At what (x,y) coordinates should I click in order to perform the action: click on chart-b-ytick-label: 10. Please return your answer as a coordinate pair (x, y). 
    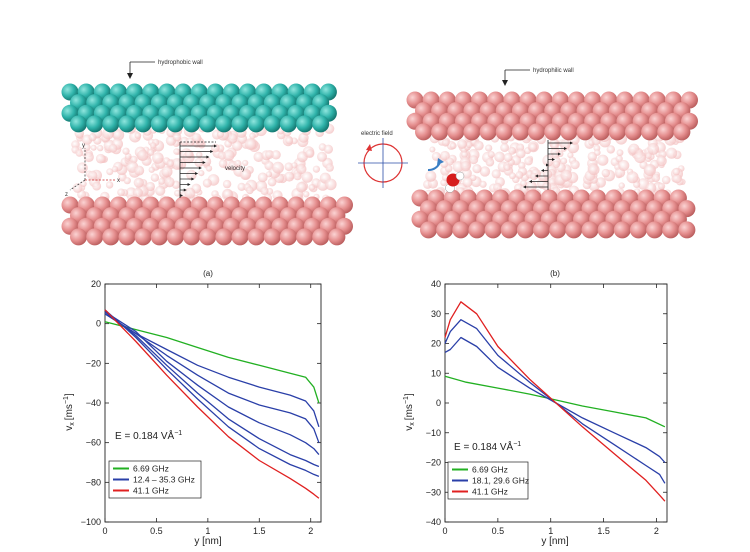
    Looking at the image, I should click on (436, 373).